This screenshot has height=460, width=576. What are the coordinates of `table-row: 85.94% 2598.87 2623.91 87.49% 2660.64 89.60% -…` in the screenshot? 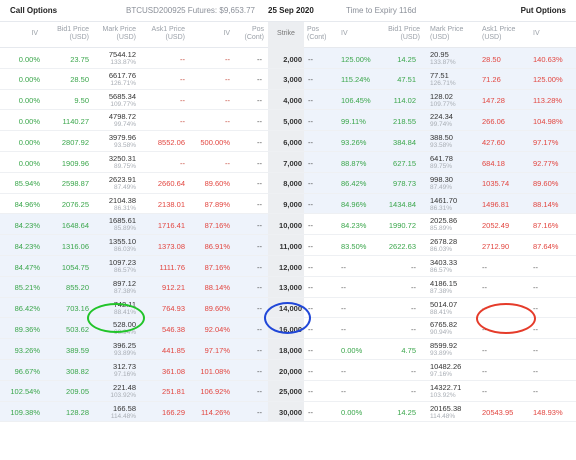 It's located at (288, 183).